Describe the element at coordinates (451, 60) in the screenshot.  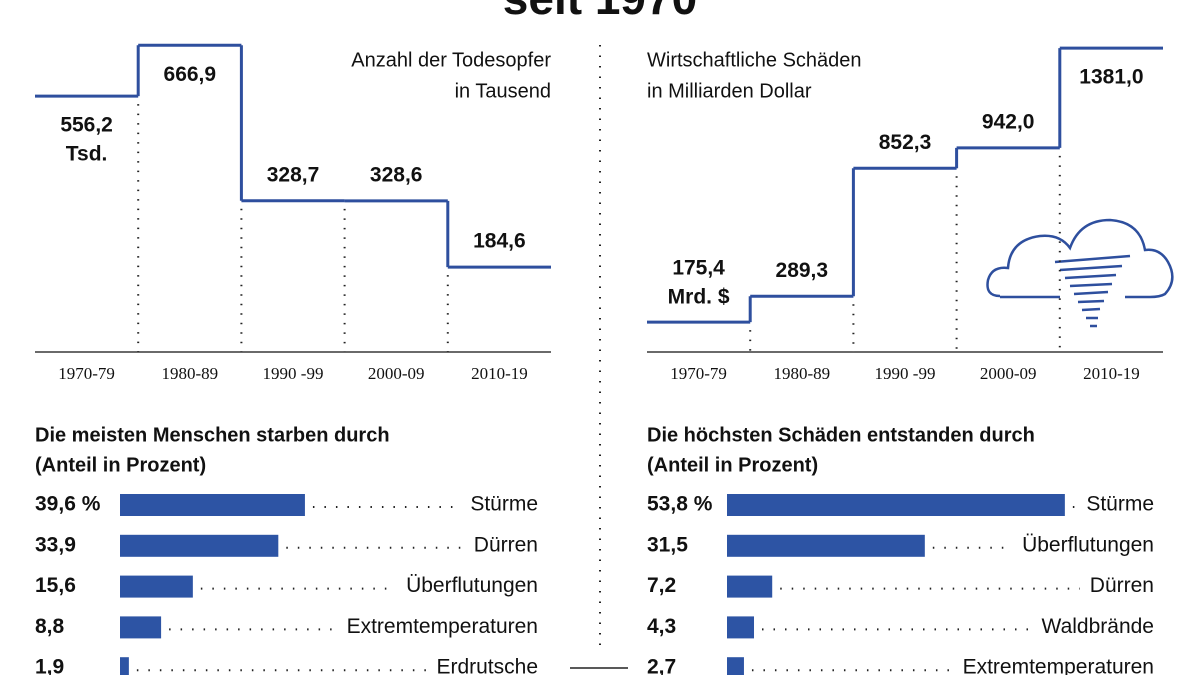
I see `chart-title: Anzahl der Todesopfer` at that location.